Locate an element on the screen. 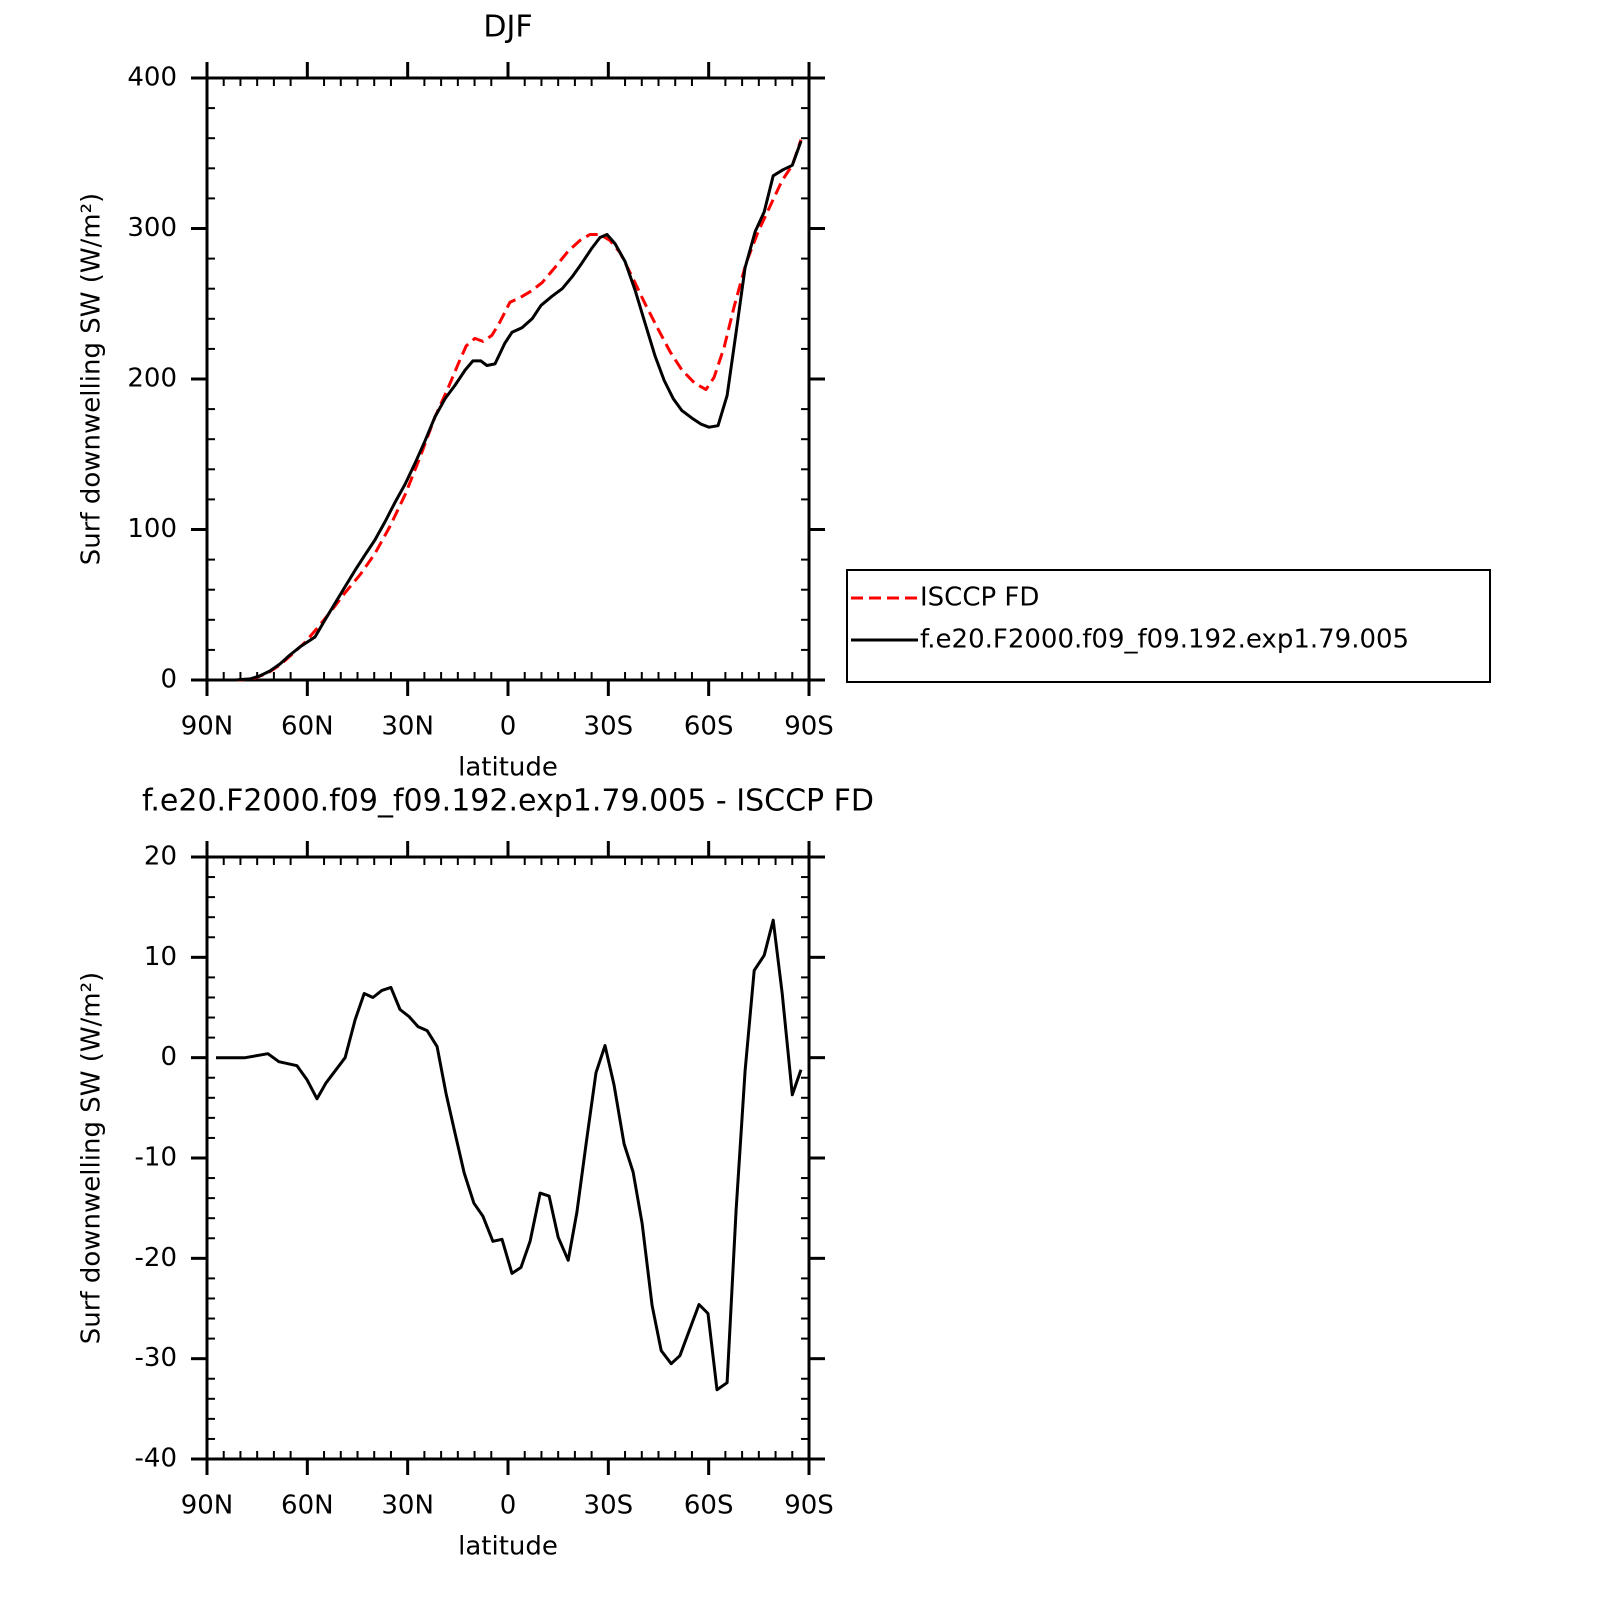 The image size is (1610, 1613). y-tick-label: -40 is located at coordinates (156, 1459).